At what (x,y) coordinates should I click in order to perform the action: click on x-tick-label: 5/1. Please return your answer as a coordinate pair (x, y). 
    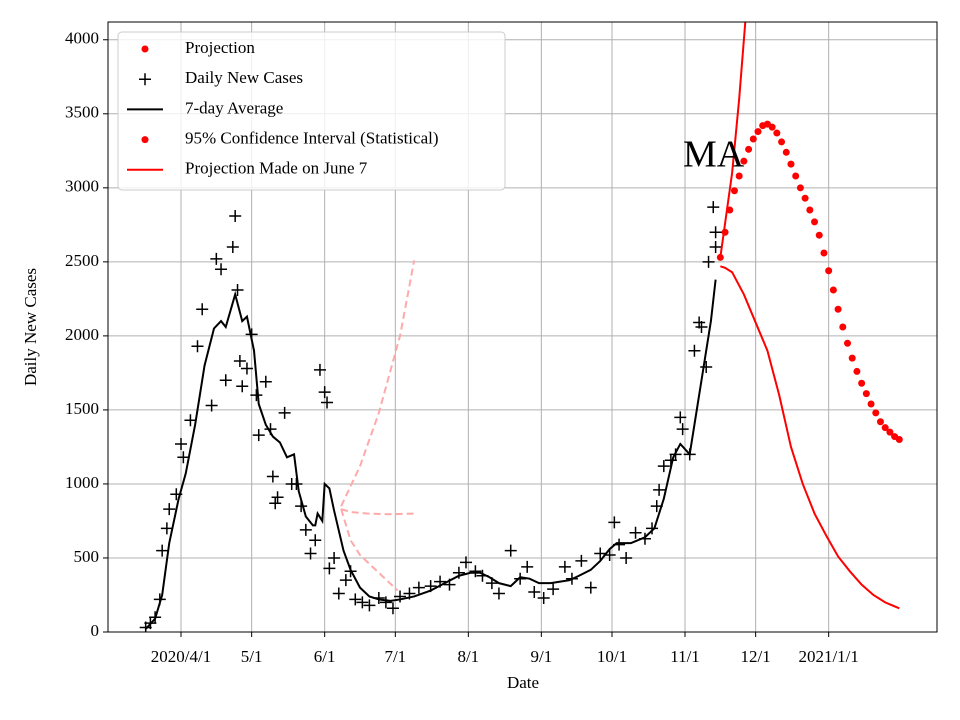
    Looking at the image, I should click on (252, 656).